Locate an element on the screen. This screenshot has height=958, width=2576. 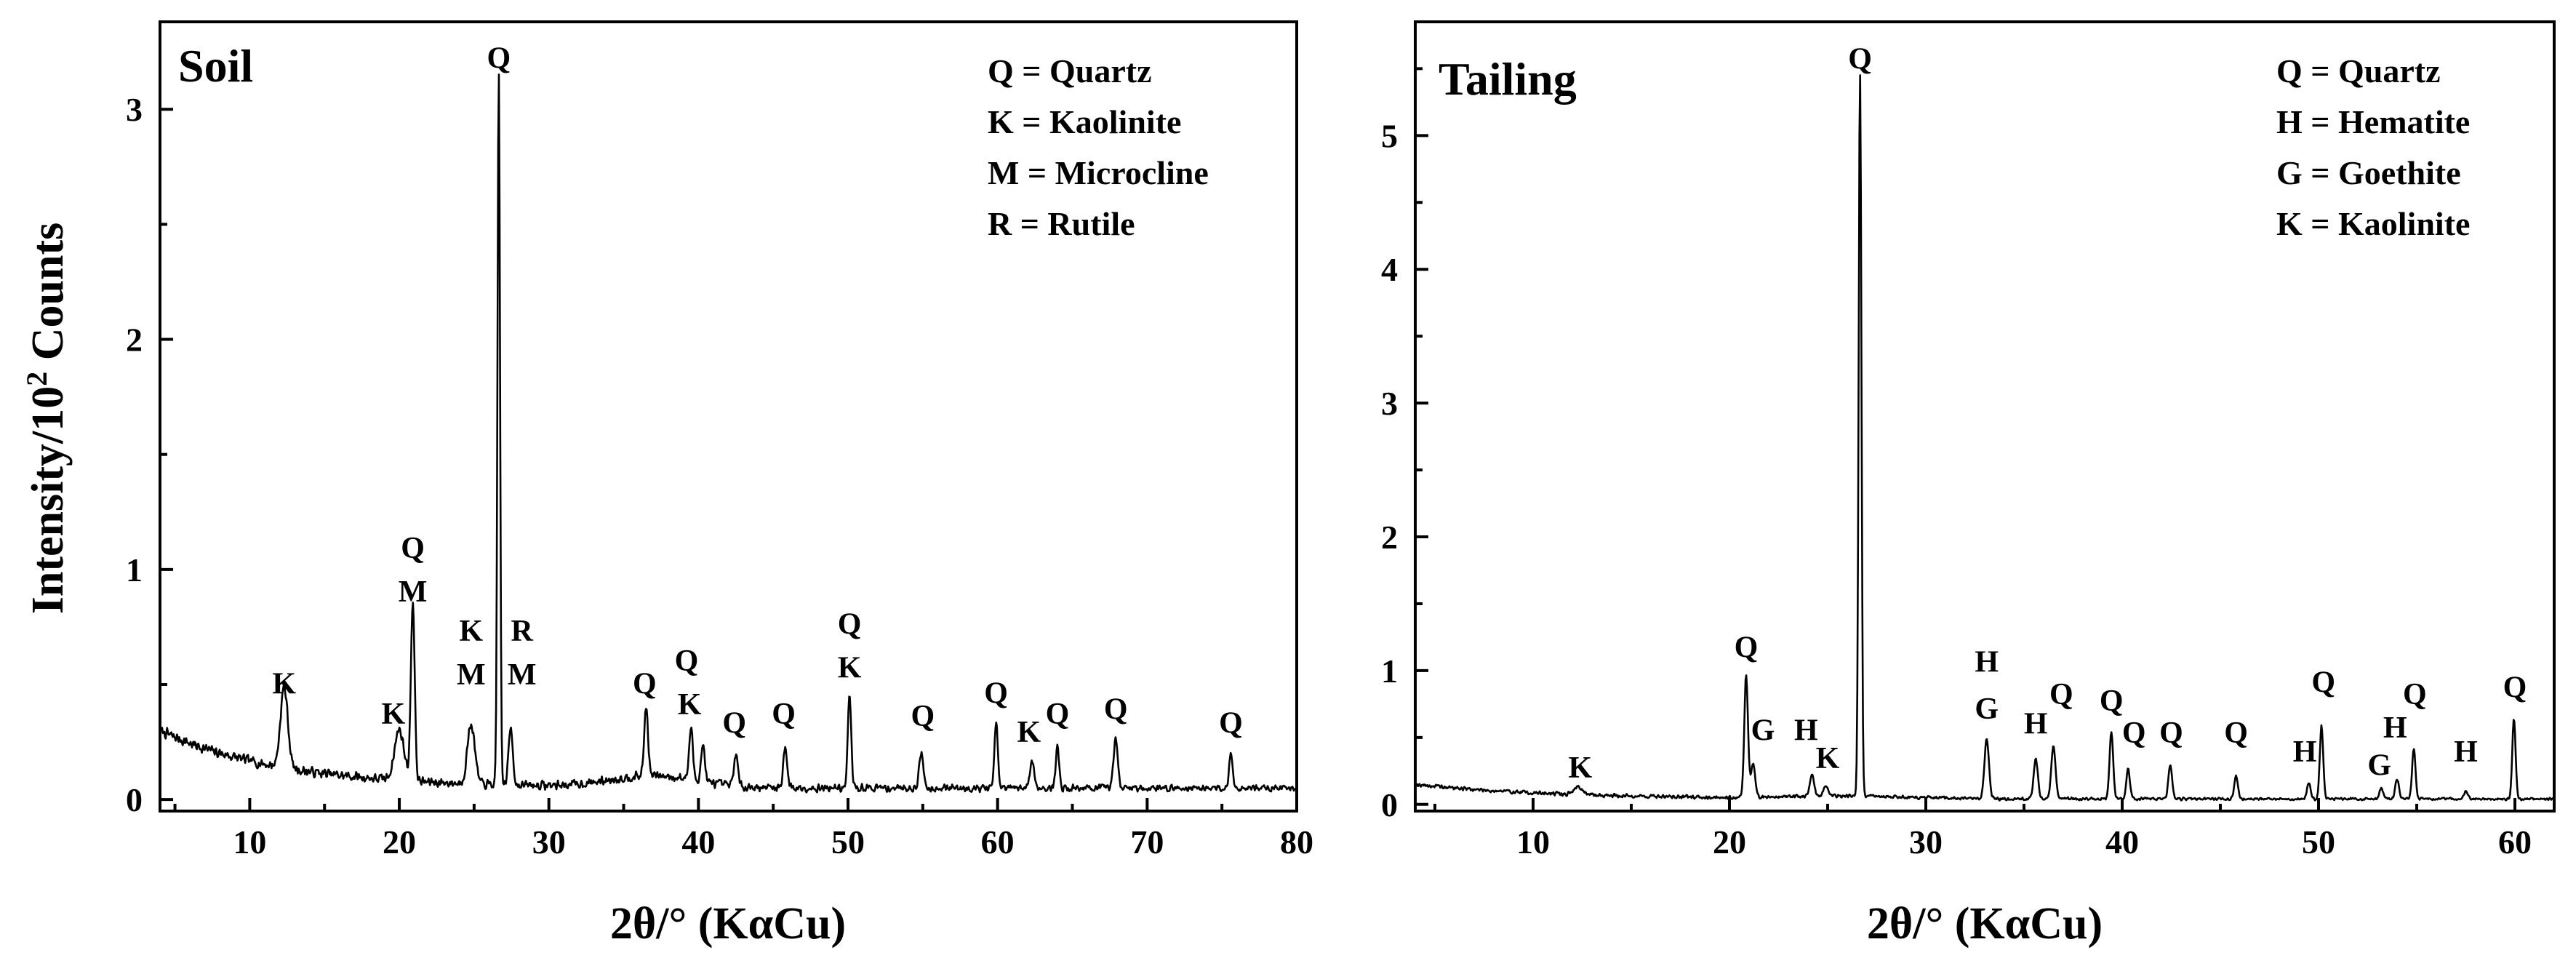
tailing-legend-entry: K = Kaolinite is located at coordinates (2373, 223).